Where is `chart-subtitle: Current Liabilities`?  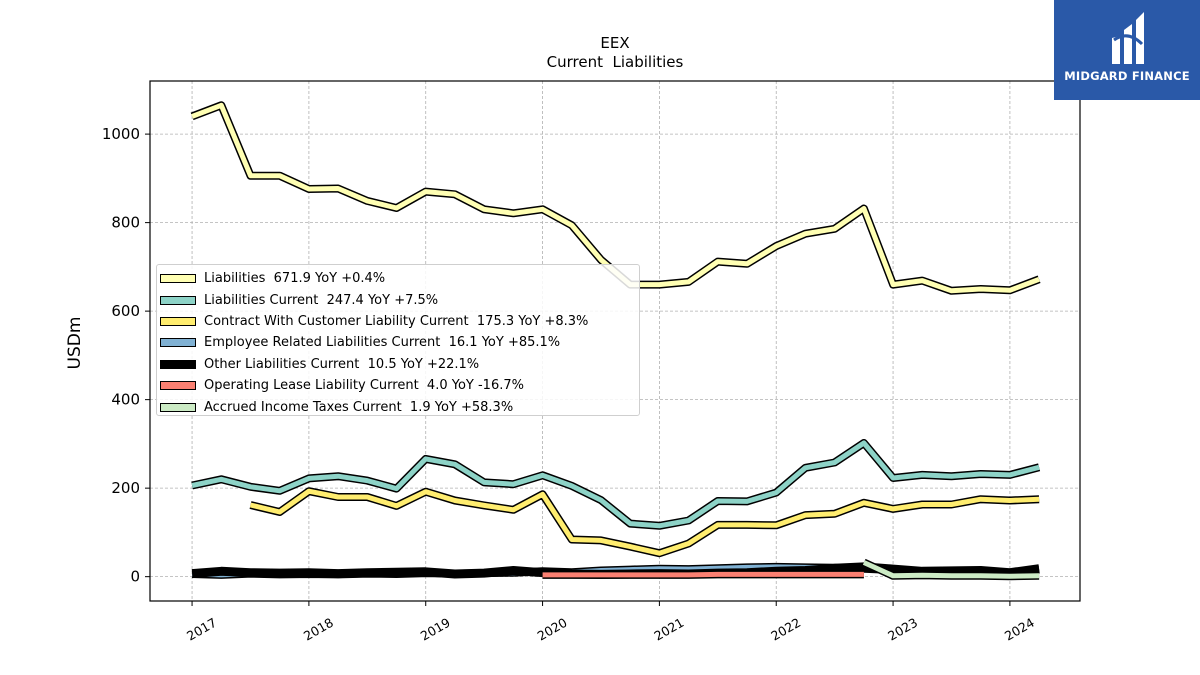 chart-subtitle: Current Liabilities is located at coordinates (615, 62).